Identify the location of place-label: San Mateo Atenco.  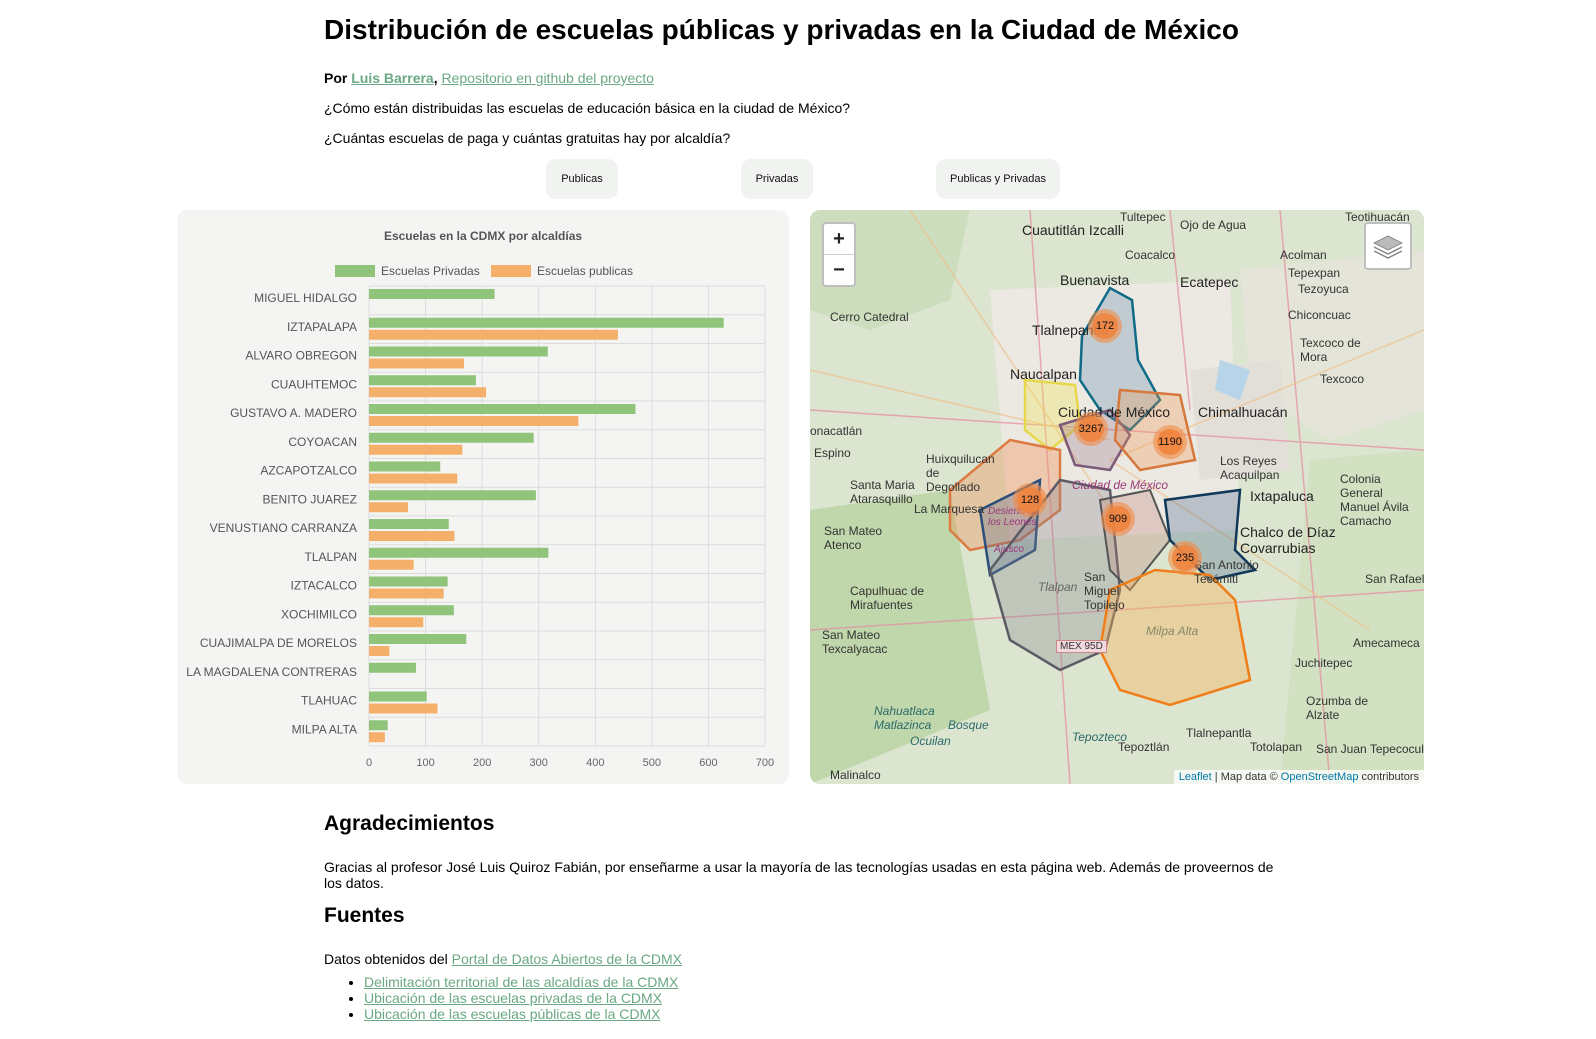
(853, 538).